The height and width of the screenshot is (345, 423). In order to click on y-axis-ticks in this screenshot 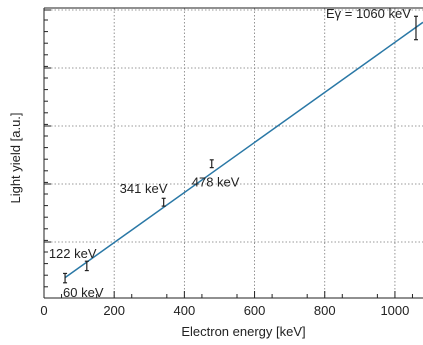, I will do `click(47, 148)`.